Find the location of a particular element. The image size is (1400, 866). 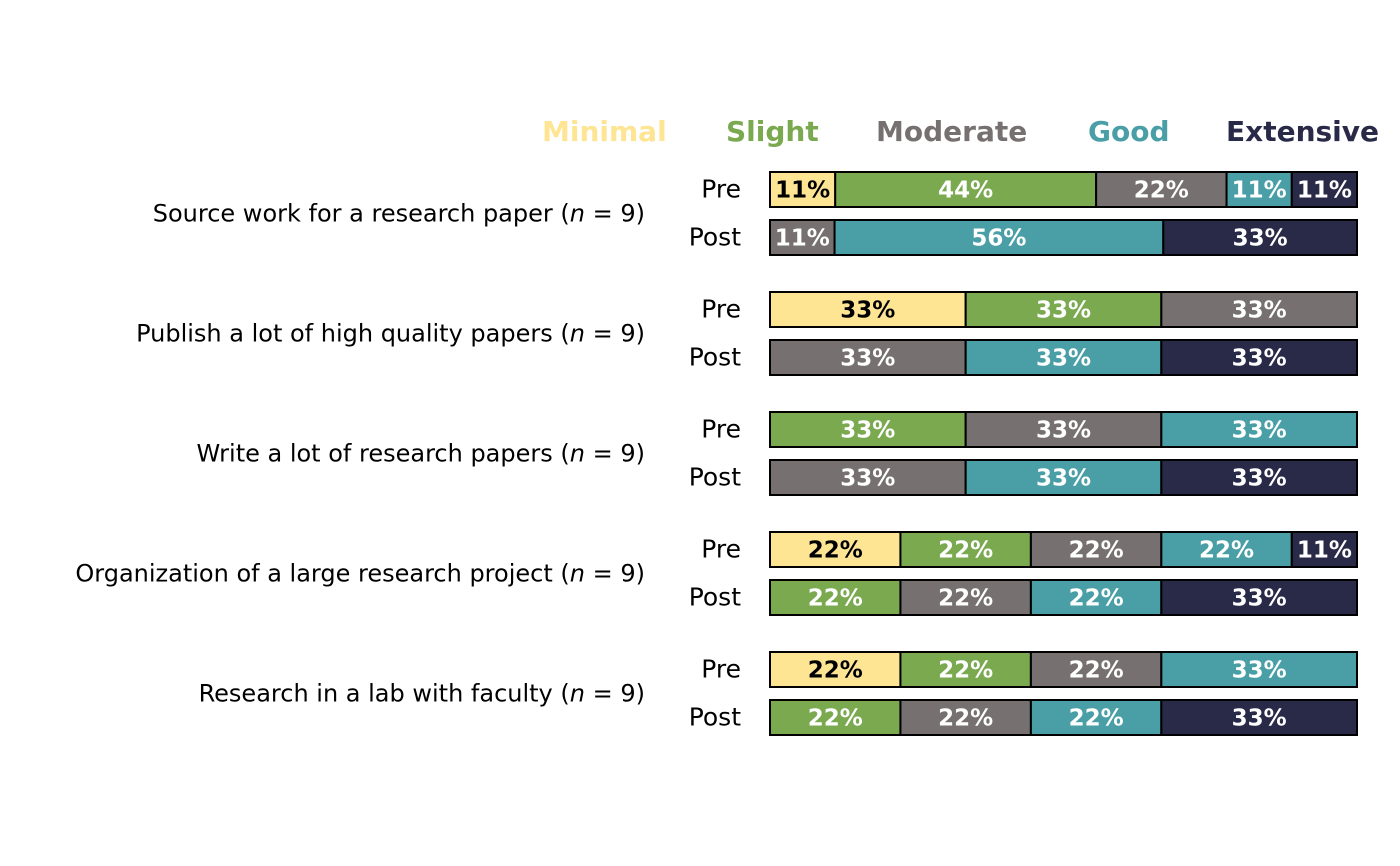

question-label: Source work for a research paper (n = 9) is located at coordinates (399, 214).